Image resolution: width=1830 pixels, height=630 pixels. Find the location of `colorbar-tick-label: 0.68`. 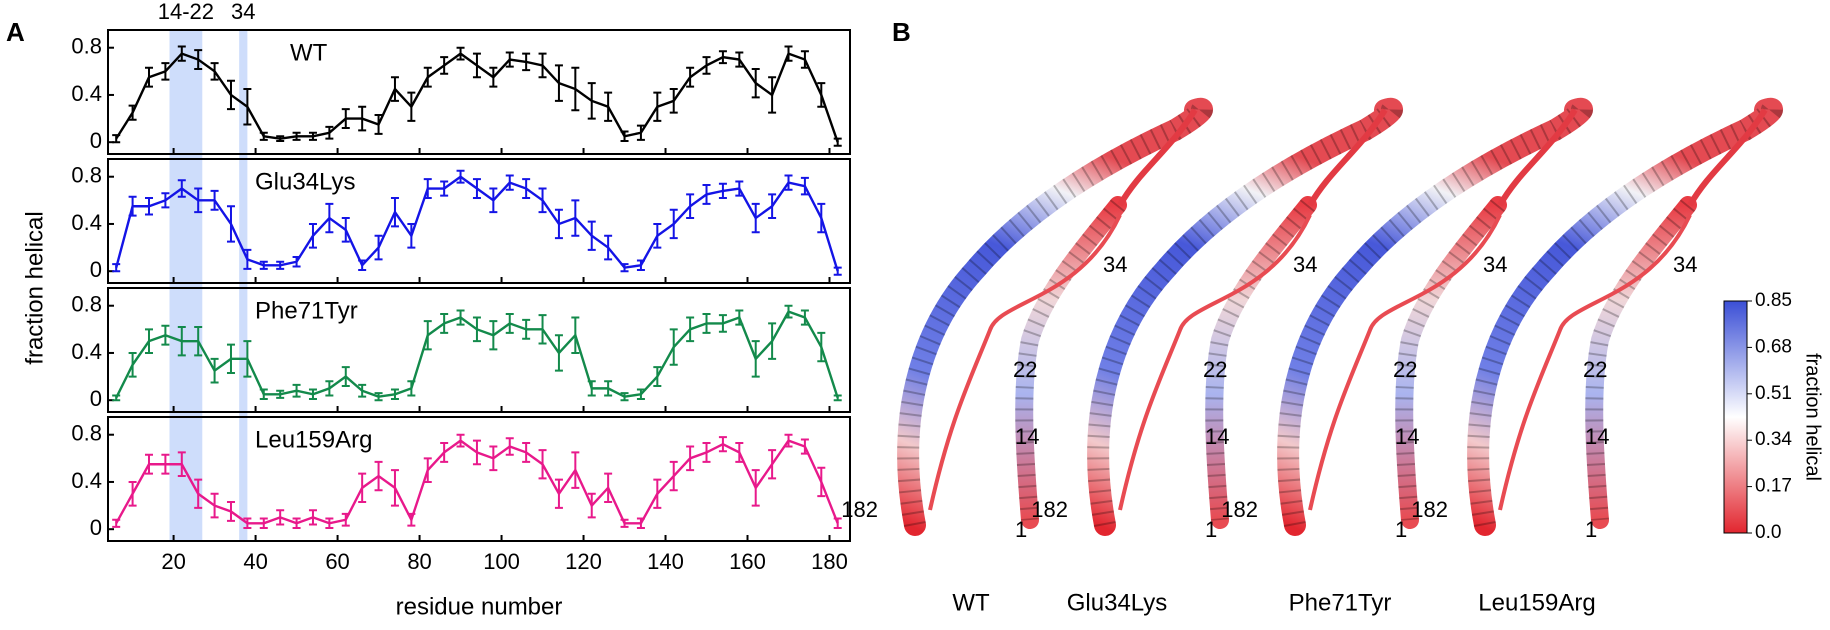

colorbar-tick-label: 0.68 is located at coordinates (1773, 346).